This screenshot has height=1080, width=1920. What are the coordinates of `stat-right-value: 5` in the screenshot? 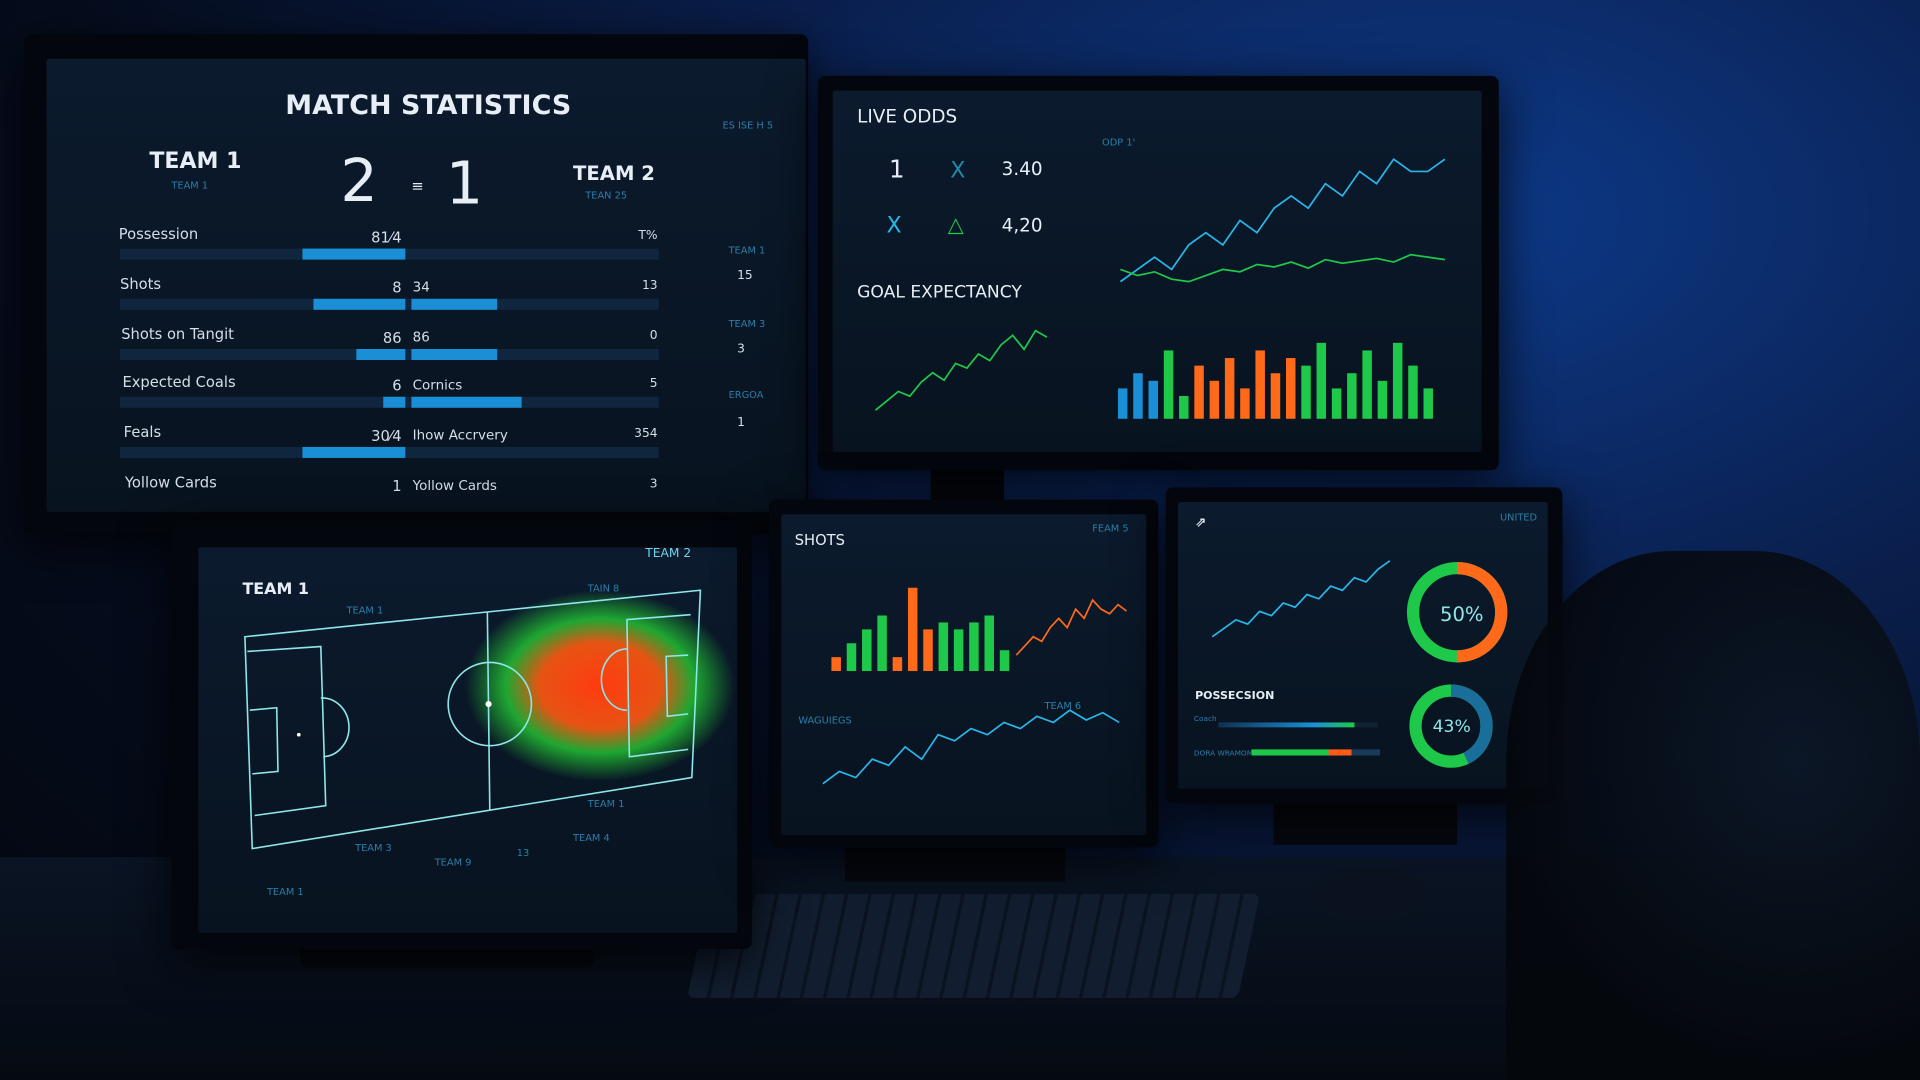 It's located at (653, 384).